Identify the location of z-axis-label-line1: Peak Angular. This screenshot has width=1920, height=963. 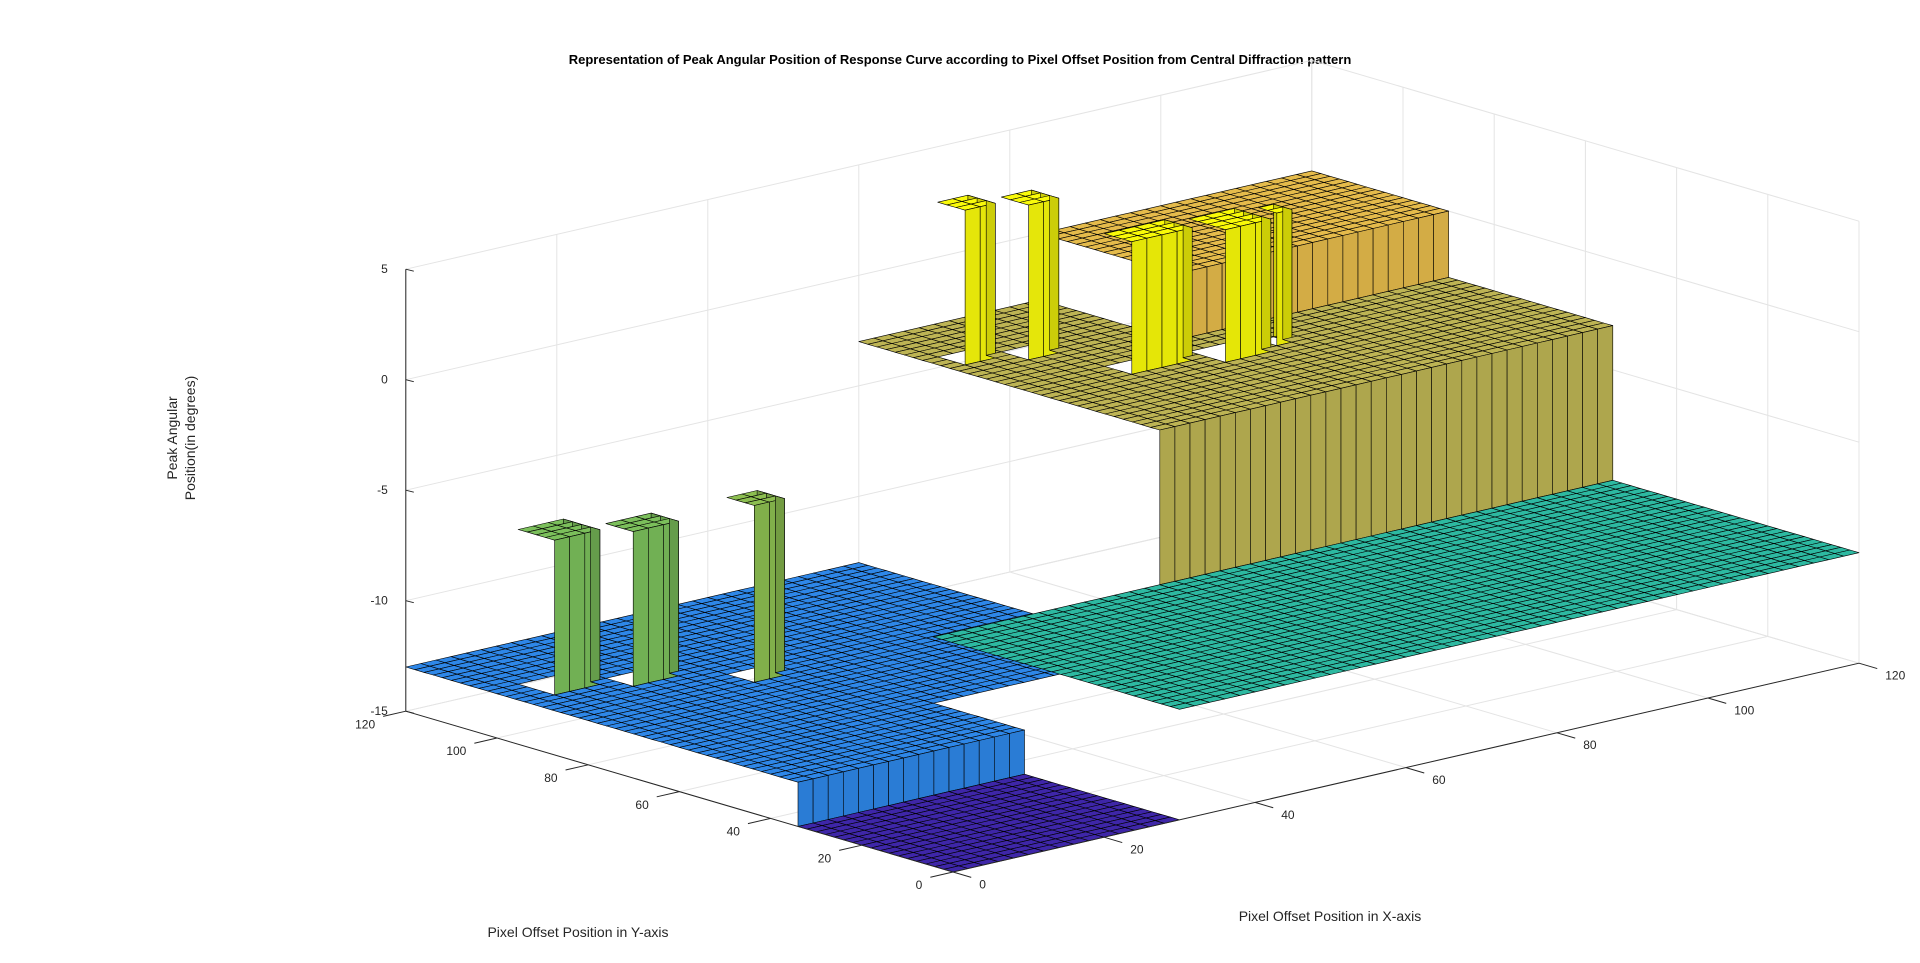
(172, 438).